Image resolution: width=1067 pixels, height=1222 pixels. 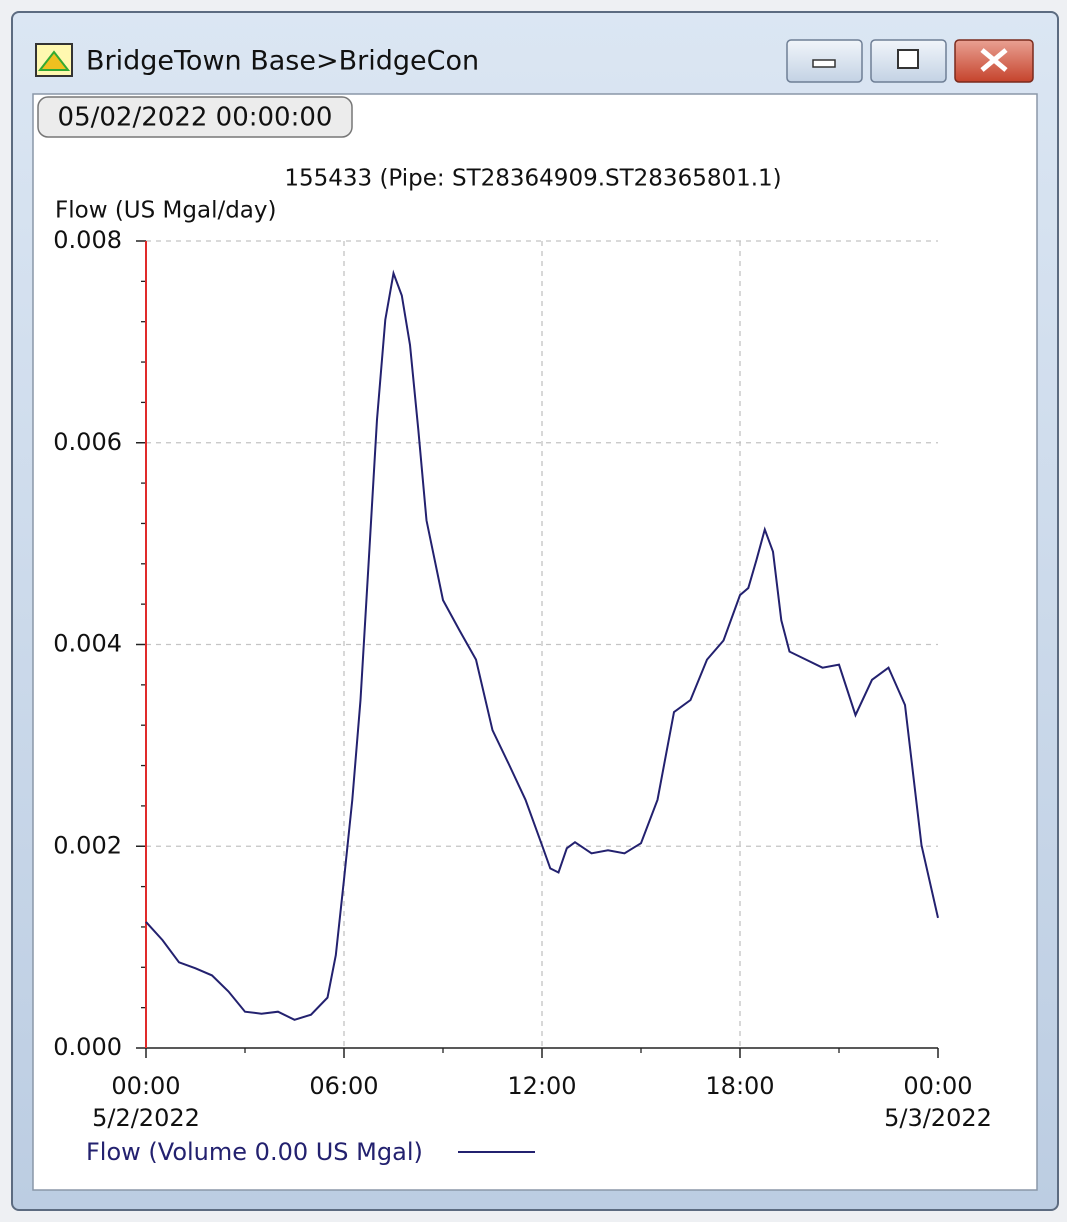 I want to click on close-button, so click(x=994, y=61).